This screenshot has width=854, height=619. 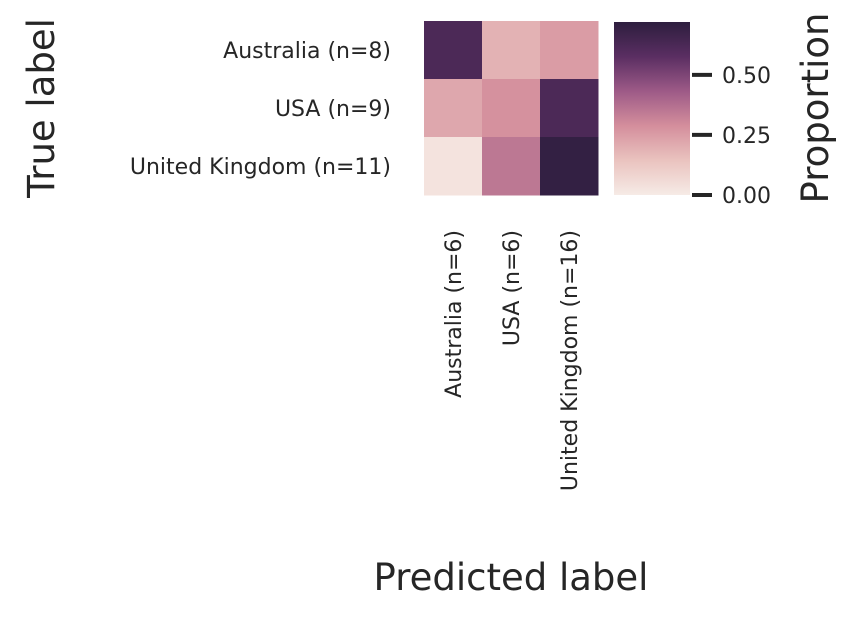 What do you see at coordinates (333, 109) in the screenshot?
I see `y-tick-label: USA (n=9)` at bounding box center [333, 109].